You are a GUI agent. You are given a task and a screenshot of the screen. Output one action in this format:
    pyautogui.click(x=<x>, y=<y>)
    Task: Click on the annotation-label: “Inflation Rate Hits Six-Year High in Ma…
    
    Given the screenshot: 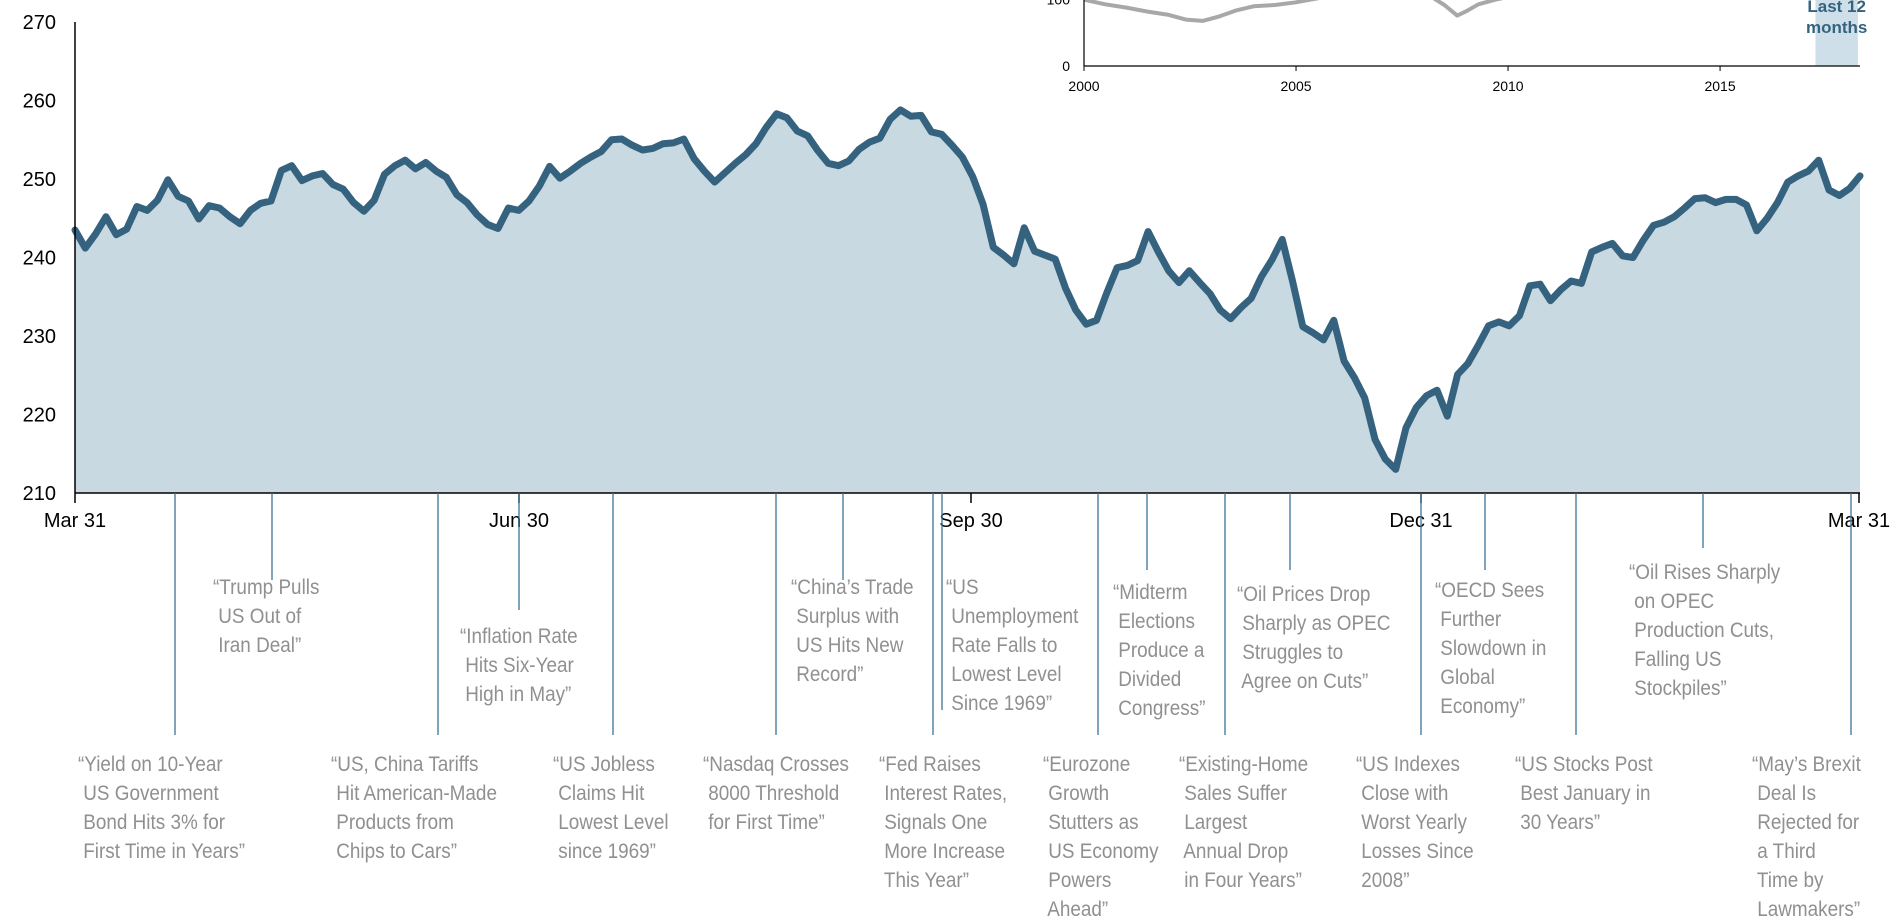 What is the action you would take?
    pyautogui.click(x=519, y=665)
    